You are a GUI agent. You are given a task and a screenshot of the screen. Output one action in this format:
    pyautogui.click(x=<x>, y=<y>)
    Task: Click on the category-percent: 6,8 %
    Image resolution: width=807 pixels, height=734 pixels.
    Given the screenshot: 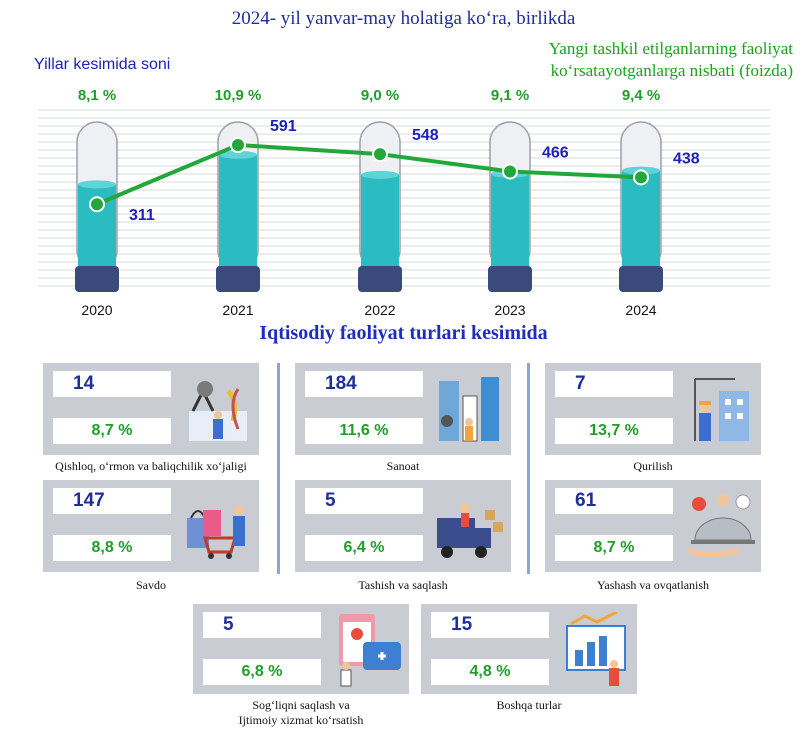 What is the action you would take?
    pyautogui.click(x=262, y=672)
    